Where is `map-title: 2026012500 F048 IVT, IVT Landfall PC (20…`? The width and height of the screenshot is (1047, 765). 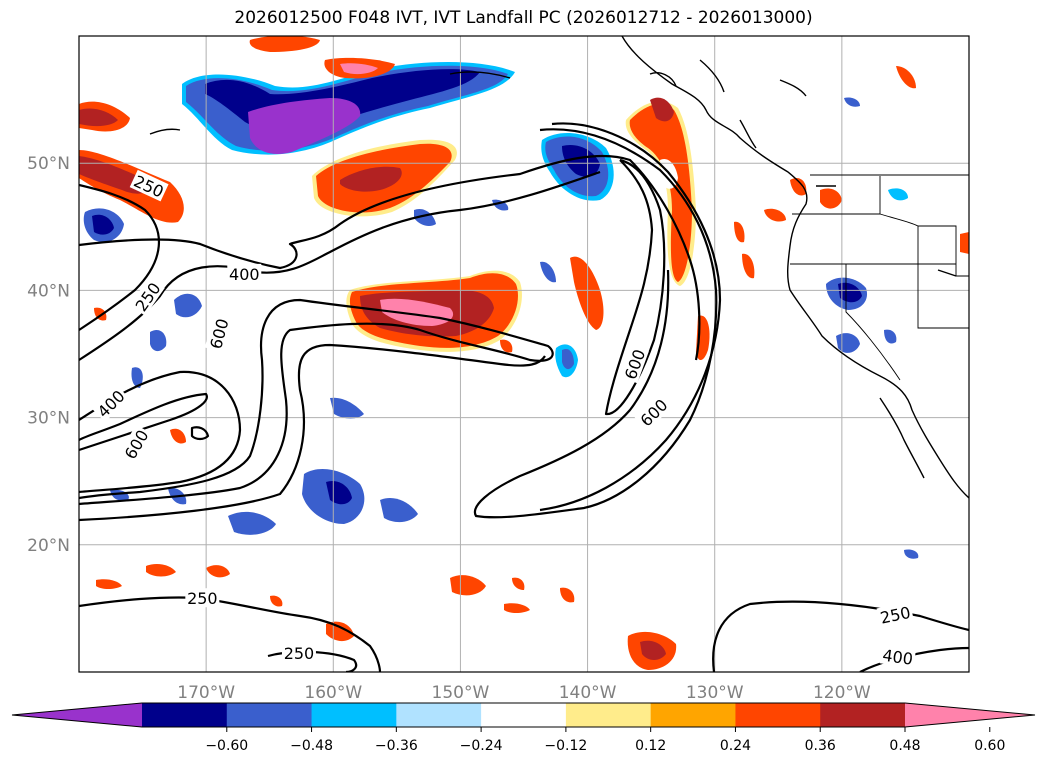
map-title: 2026012500 F048 IVT, IVT Landfall PC (20… is located at coordinates (523, 18).